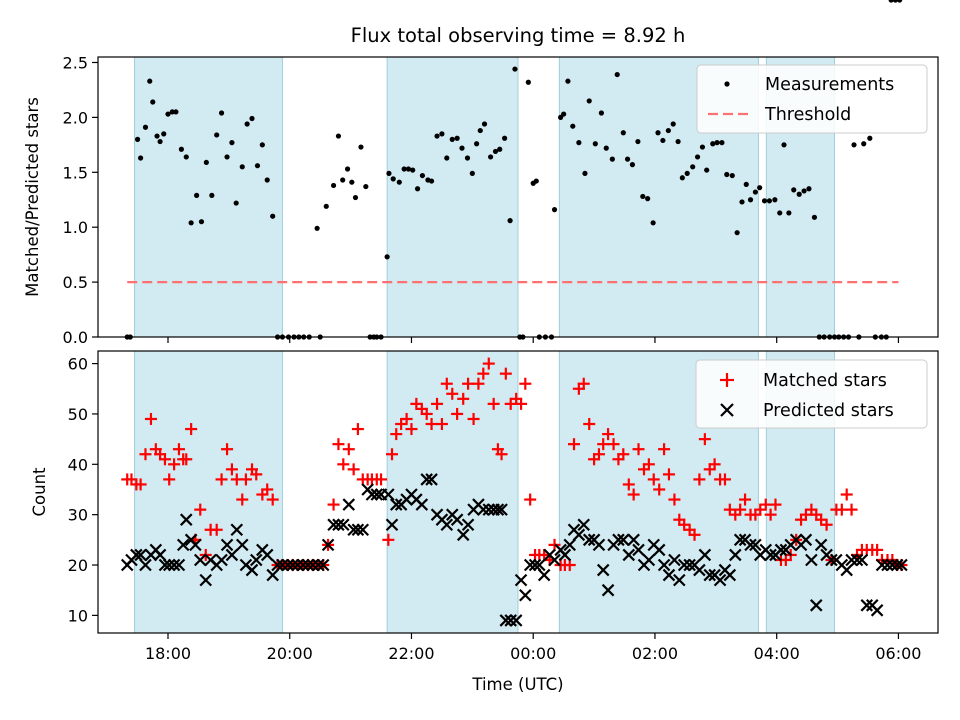  I want to click on legend-predicted-marker, so click(727, 410).